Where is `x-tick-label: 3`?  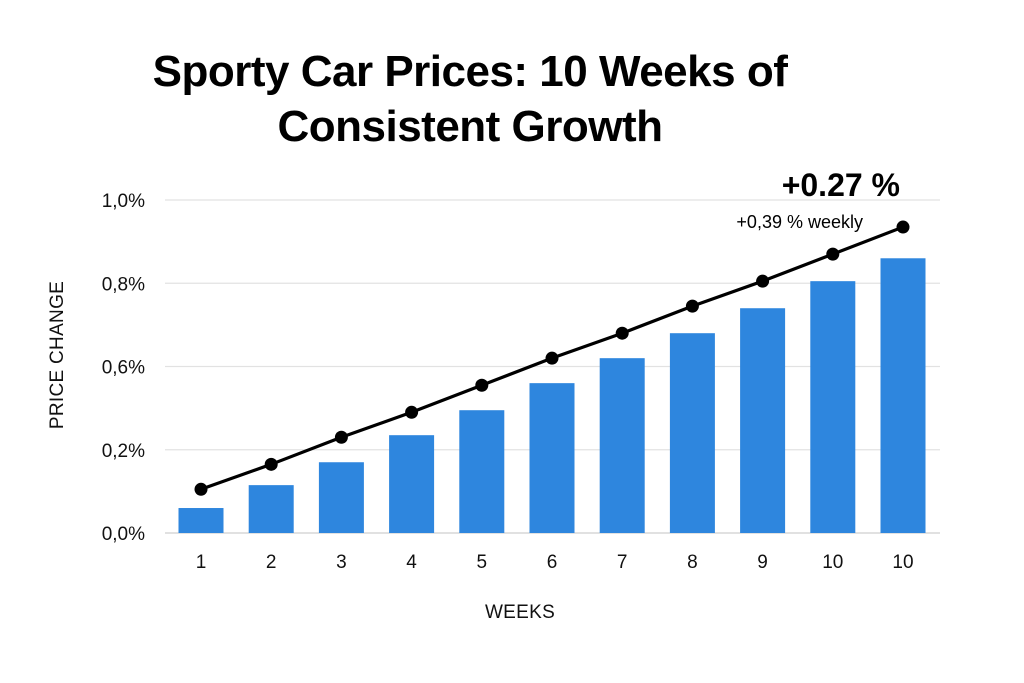 x-tick-label: 3 is located at coordinates (341, 562).